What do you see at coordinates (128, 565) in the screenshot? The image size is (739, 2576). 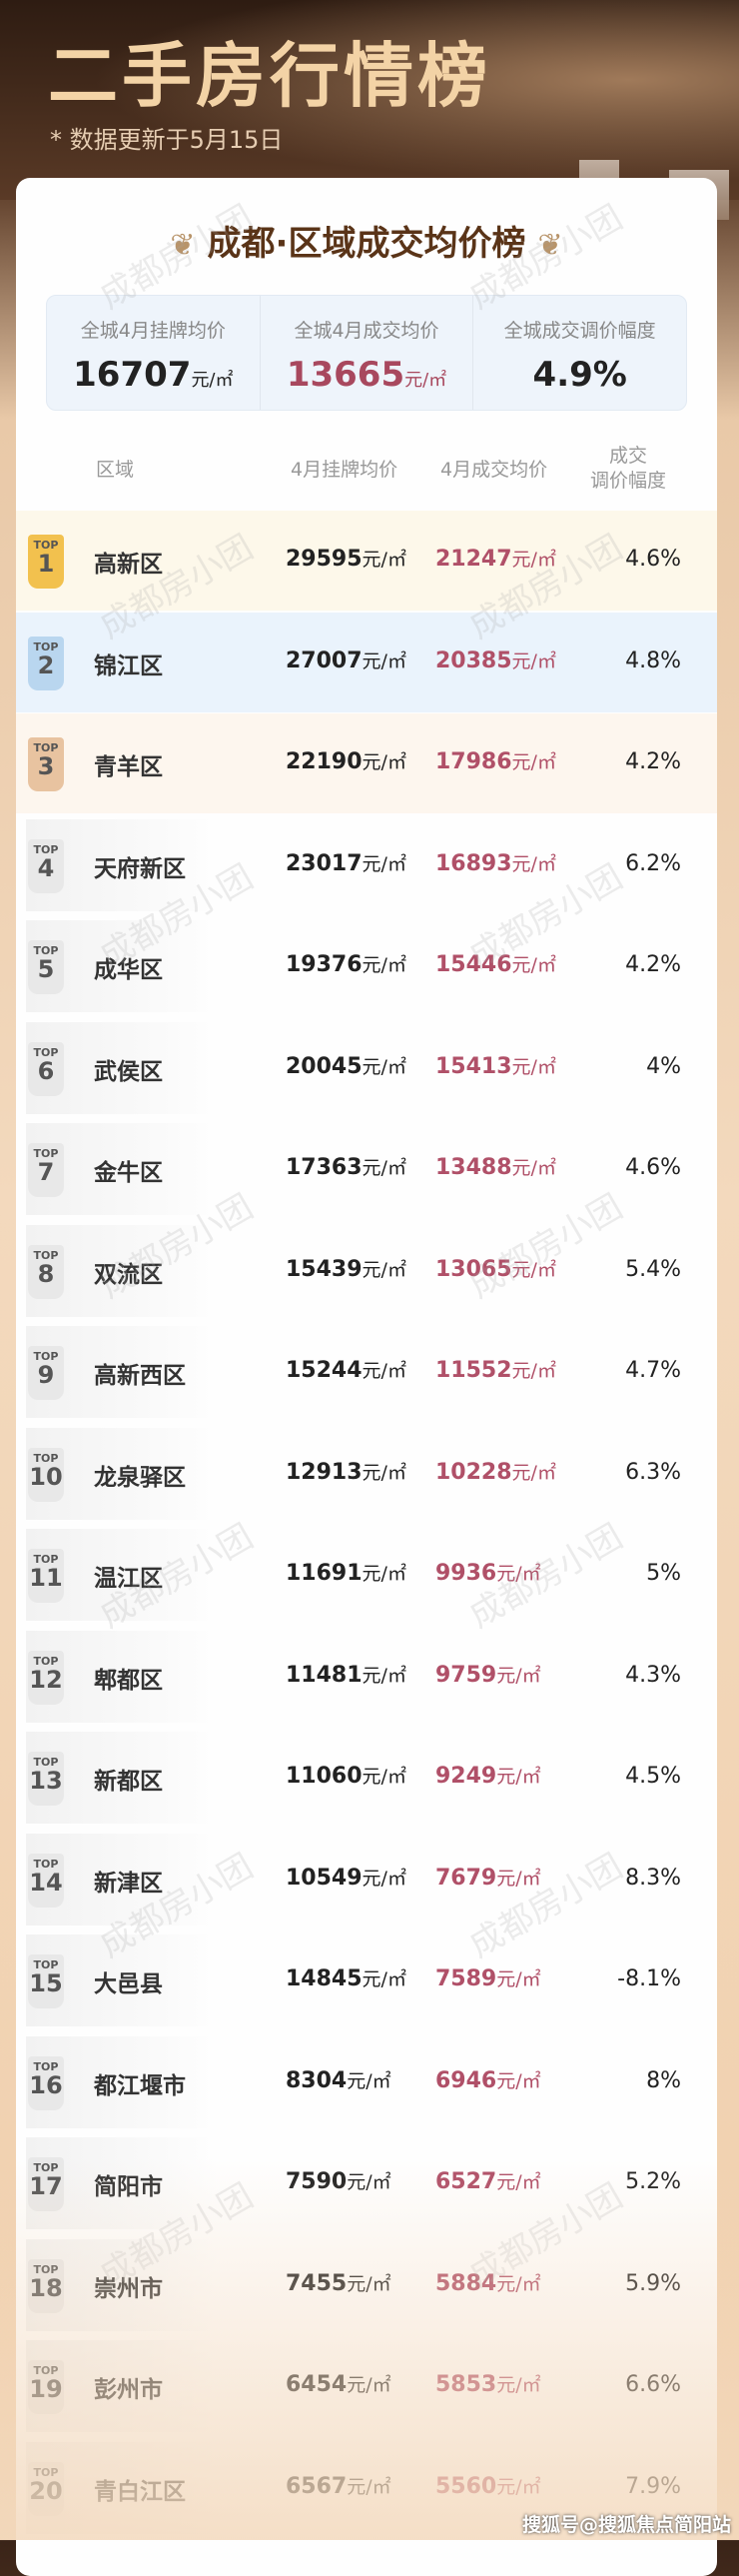 I see `district-name: 高新区` at bounding box center [128, 565].